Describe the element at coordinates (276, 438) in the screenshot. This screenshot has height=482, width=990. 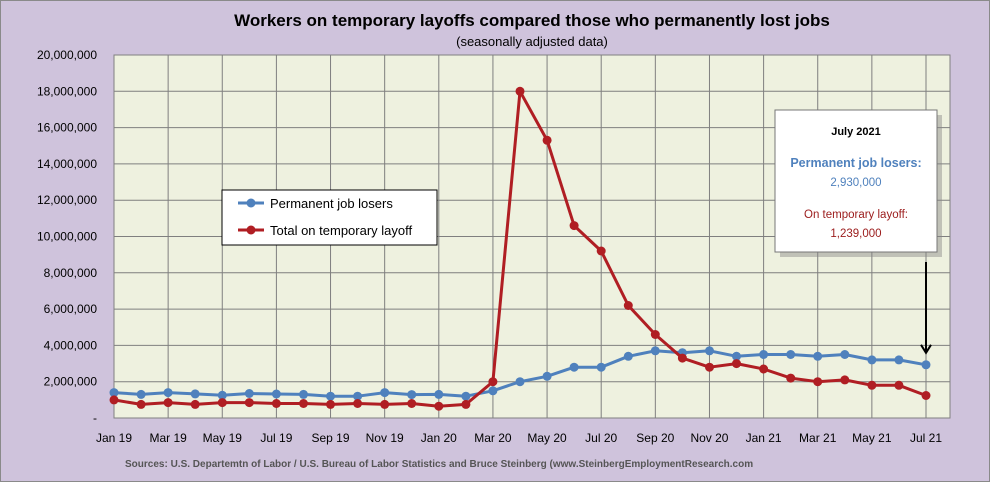
I see `x-tick-label: Jul 19` at that location.